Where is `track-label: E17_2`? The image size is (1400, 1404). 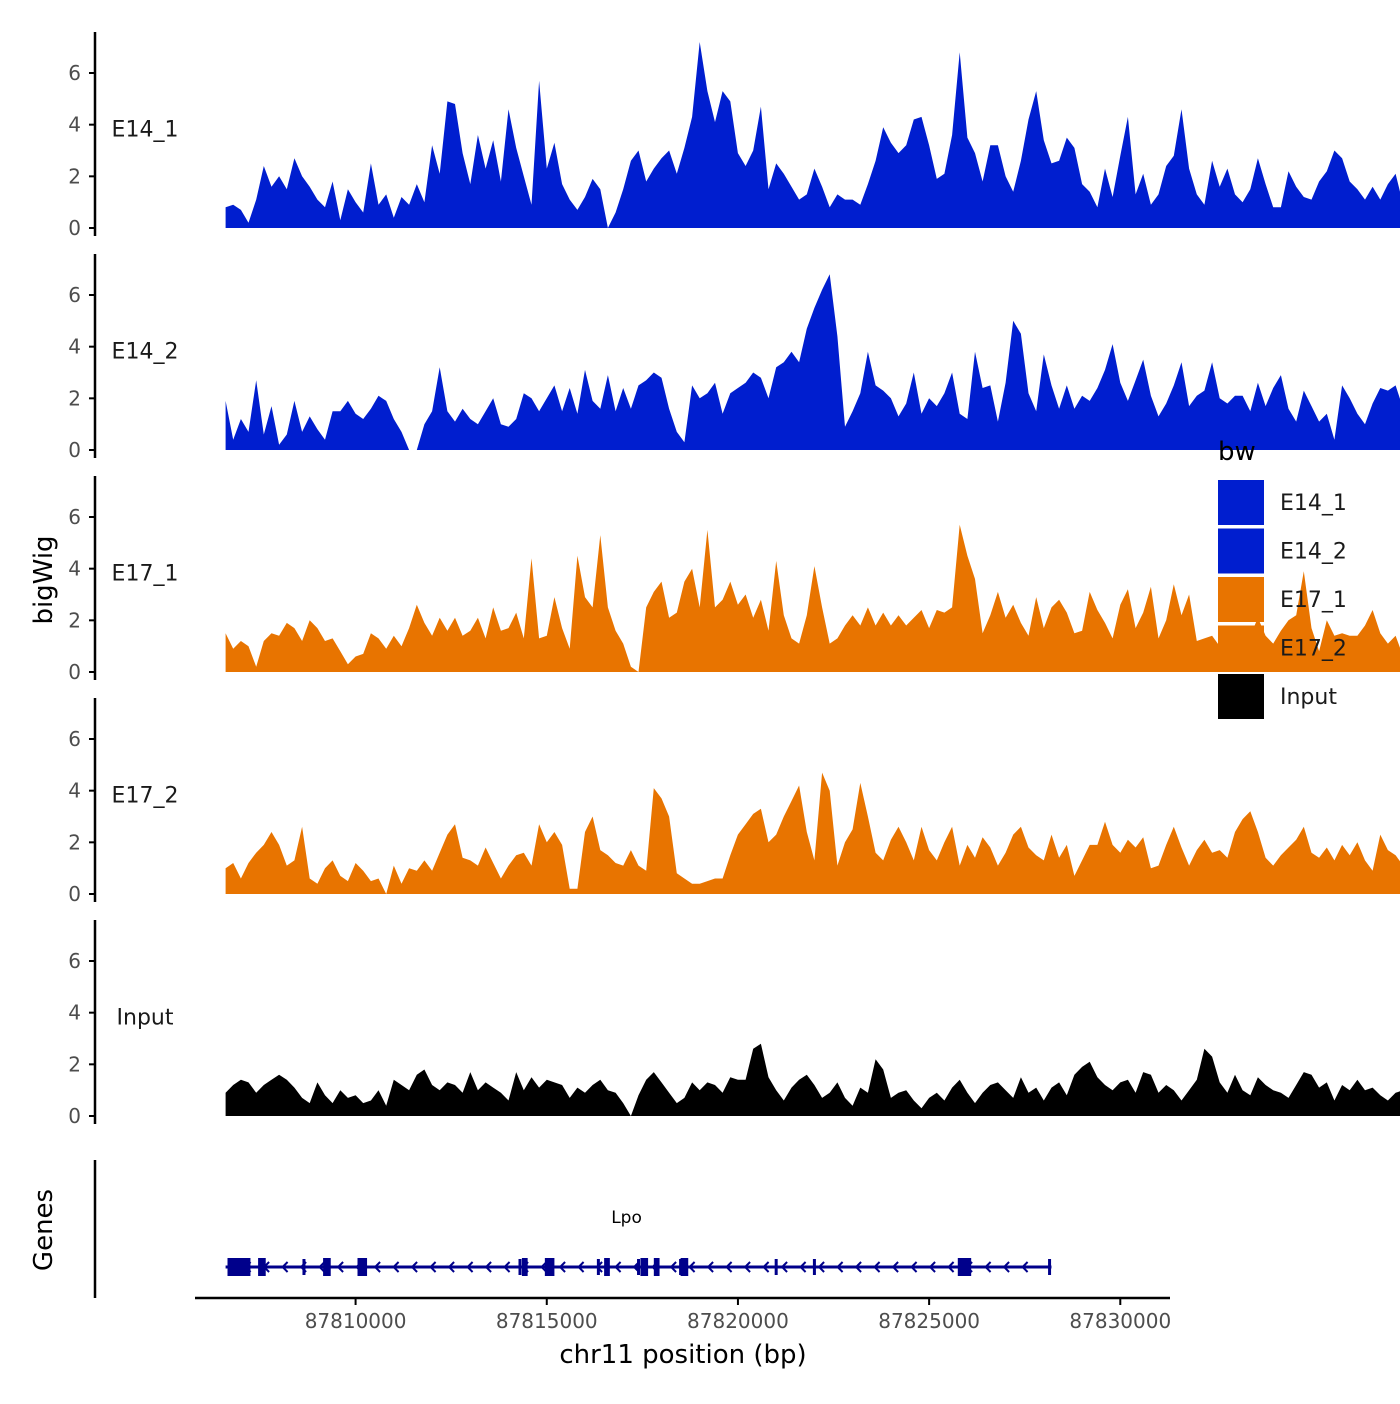 track-label: E17_2 is located at coordinates (145, 795).